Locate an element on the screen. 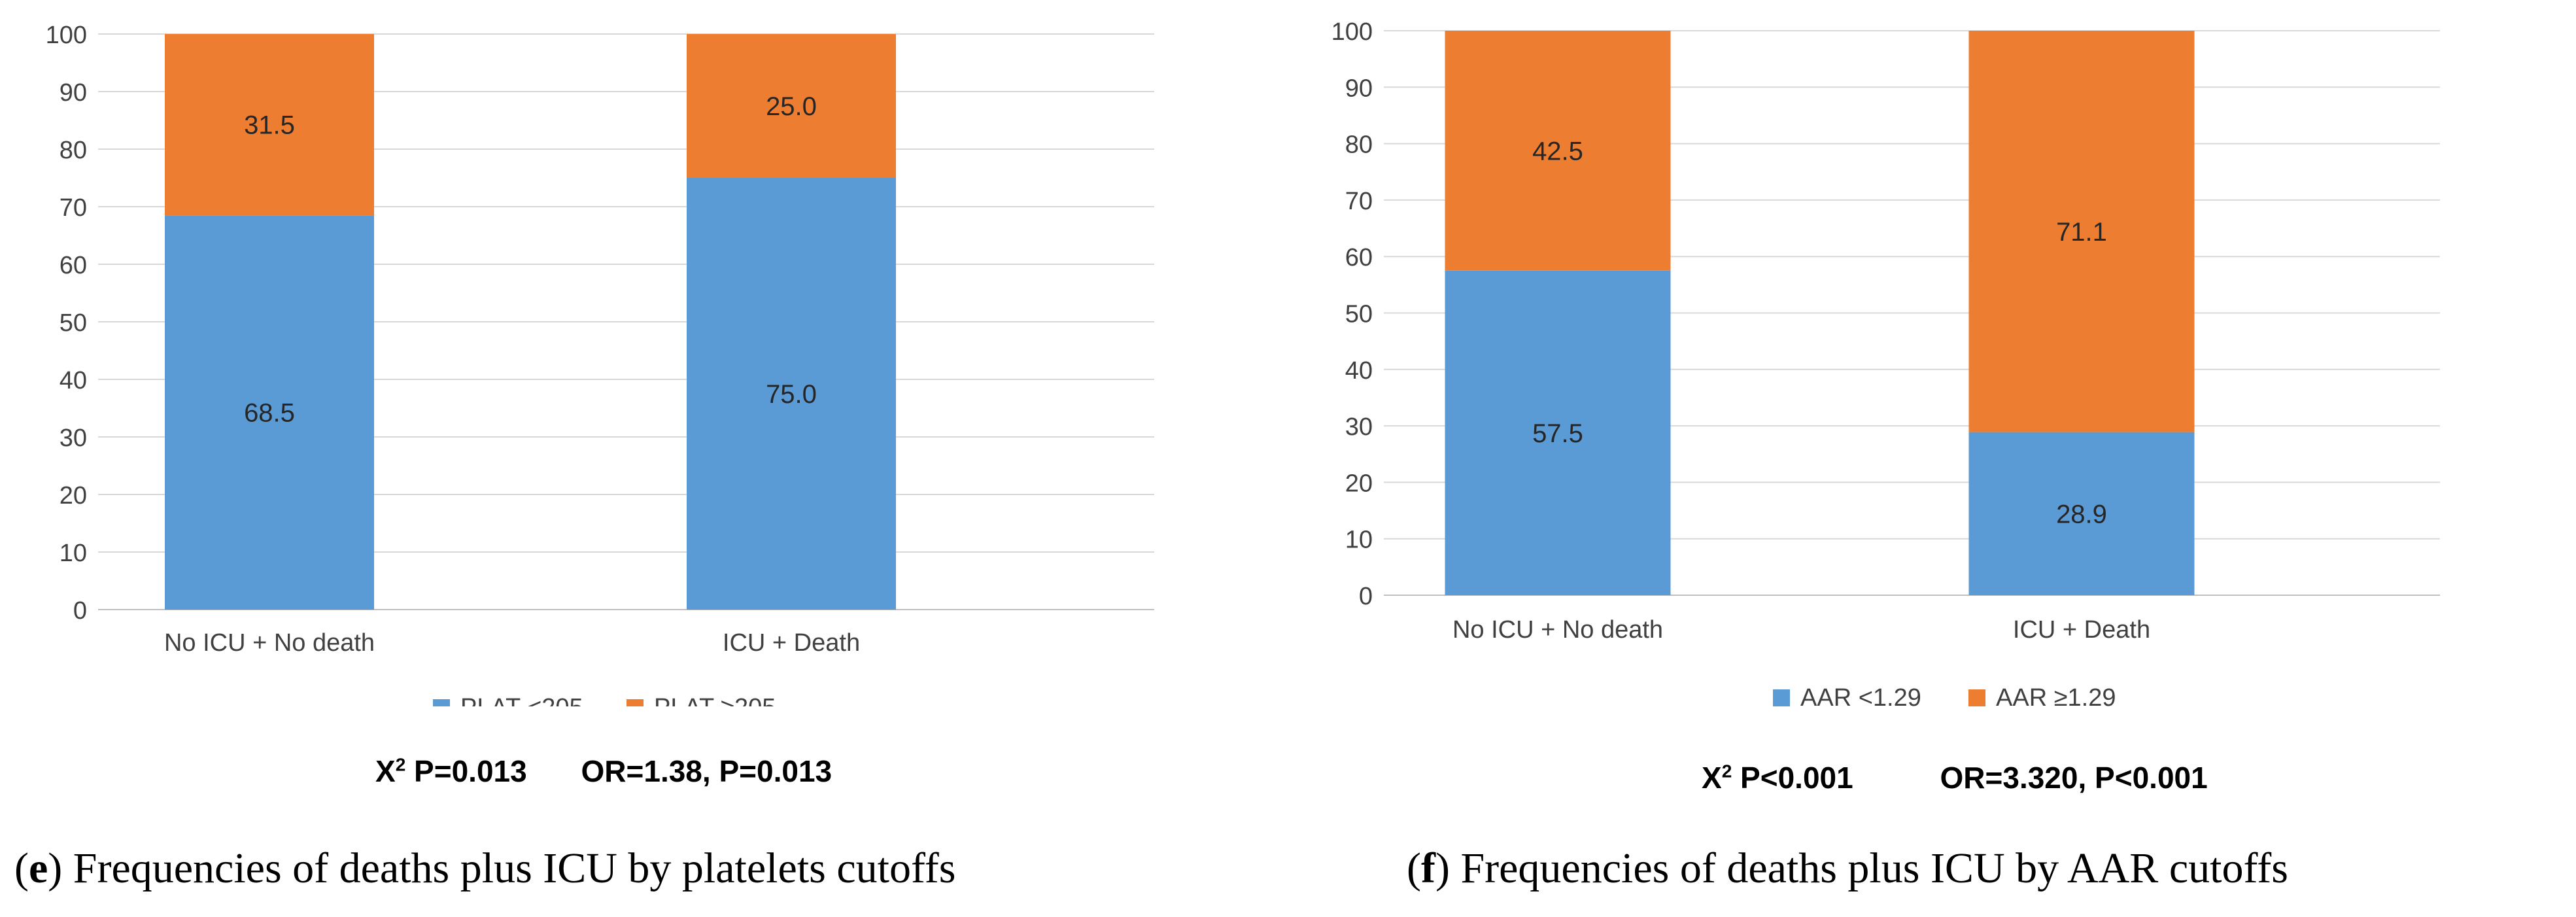 Image resolution: width=2576 pixels, height=917 pixels. data-label: 28.9 is located at coordinates (2082, 514).